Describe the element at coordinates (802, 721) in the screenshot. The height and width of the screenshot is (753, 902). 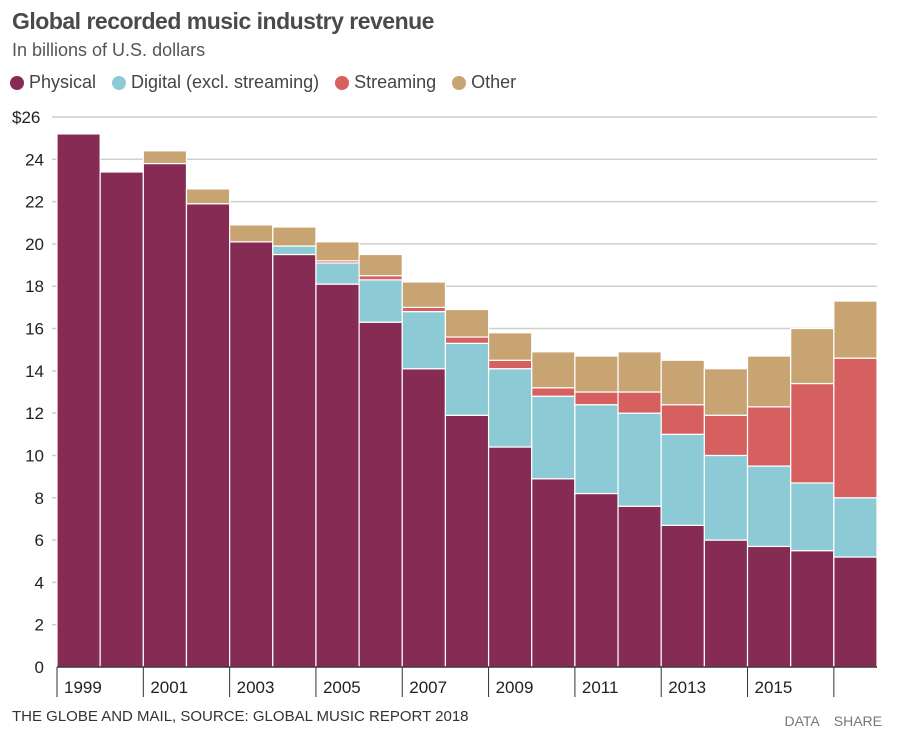
I see `data-link: DATA` at that location.